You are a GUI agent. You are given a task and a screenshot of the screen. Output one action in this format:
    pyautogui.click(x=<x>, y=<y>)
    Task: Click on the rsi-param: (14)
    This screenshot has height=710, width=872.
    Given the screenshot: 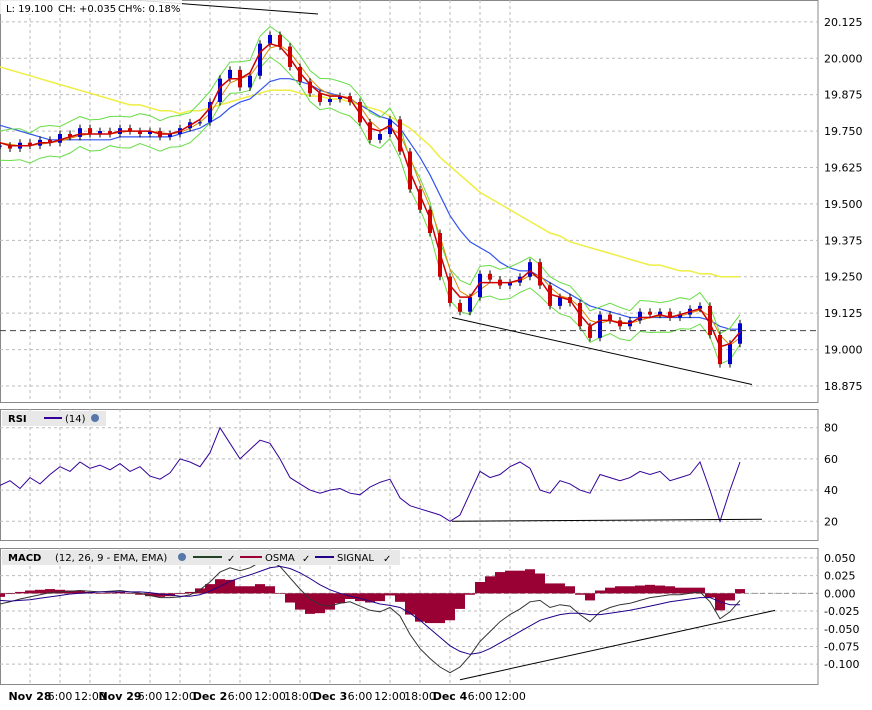 What is the action you would take?
    pyautogui.click(x=75, y=419)
    